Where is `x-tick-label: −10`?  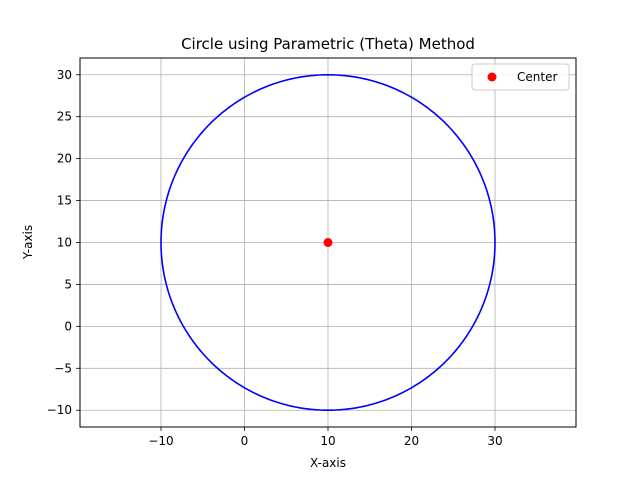 x-tick-label: −10 is located at coordinates (160, 441).